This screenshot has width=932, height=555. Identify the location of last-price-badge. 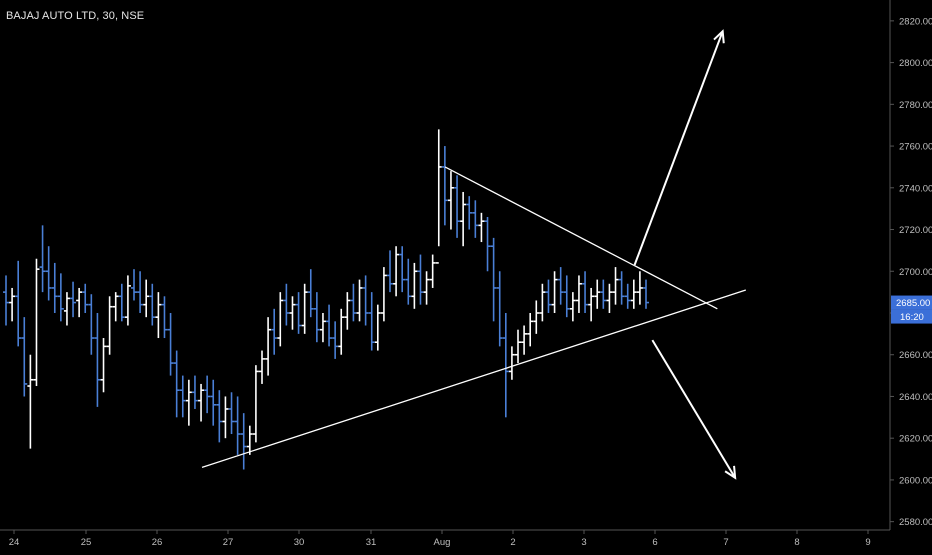
(911, 302).